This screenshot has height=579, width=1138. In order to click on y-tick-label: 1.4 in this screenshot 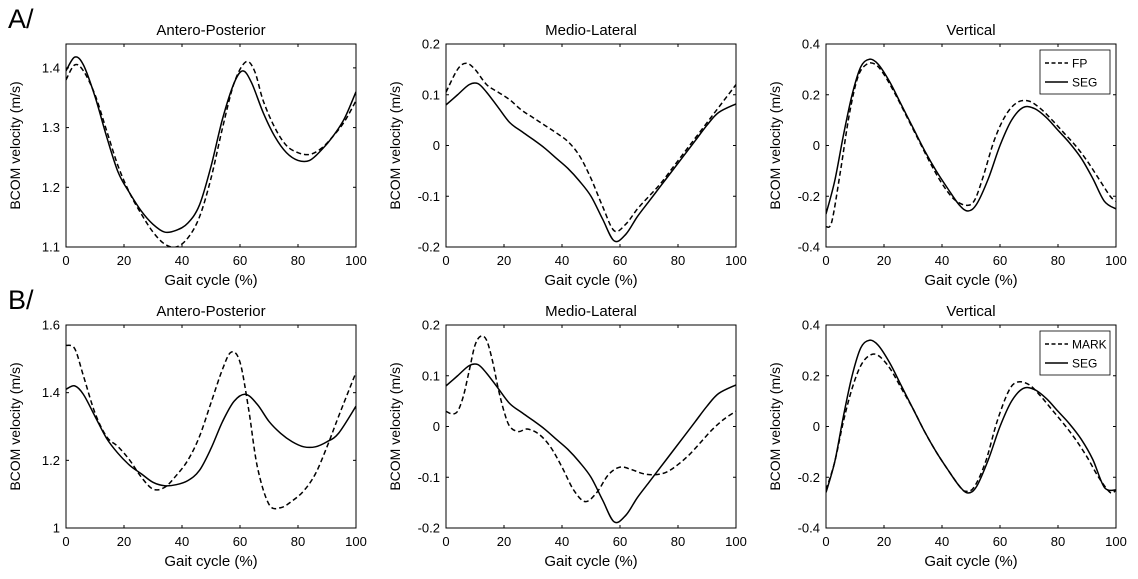, I will do `click(51, 67)`.